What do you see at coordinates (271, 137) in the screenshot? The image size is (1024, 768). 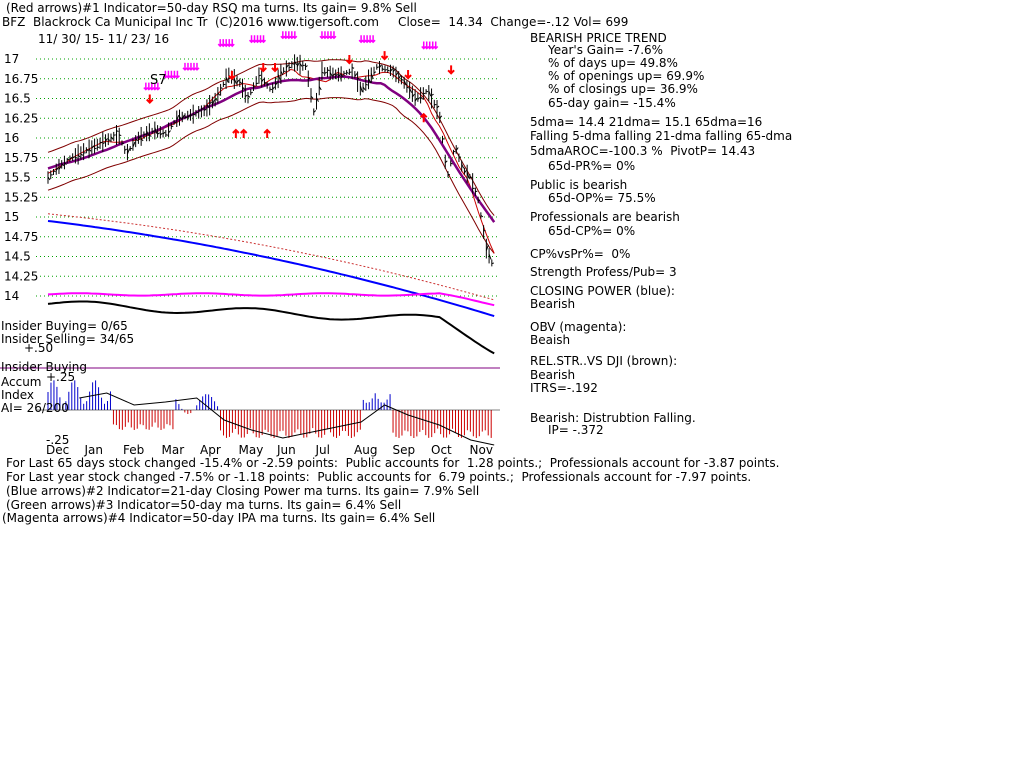 I see `upper-band` at bounding box center [271, 137].